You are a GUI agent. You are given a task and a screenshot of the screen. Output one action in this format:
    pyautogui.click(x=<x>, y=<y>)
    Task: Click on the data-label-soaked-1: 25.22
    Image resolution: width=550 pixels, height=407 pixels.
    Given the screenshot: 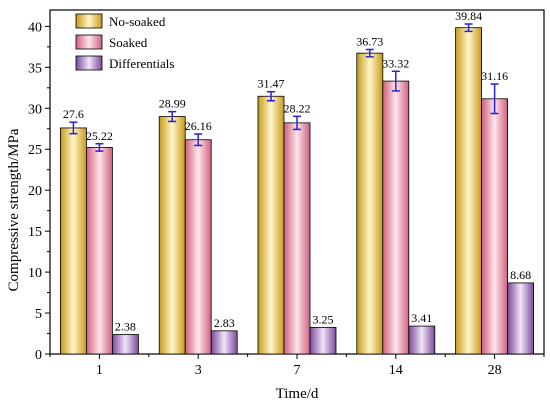 What is the action you would take?
    pyautogui.click(x=99, y=136)
    